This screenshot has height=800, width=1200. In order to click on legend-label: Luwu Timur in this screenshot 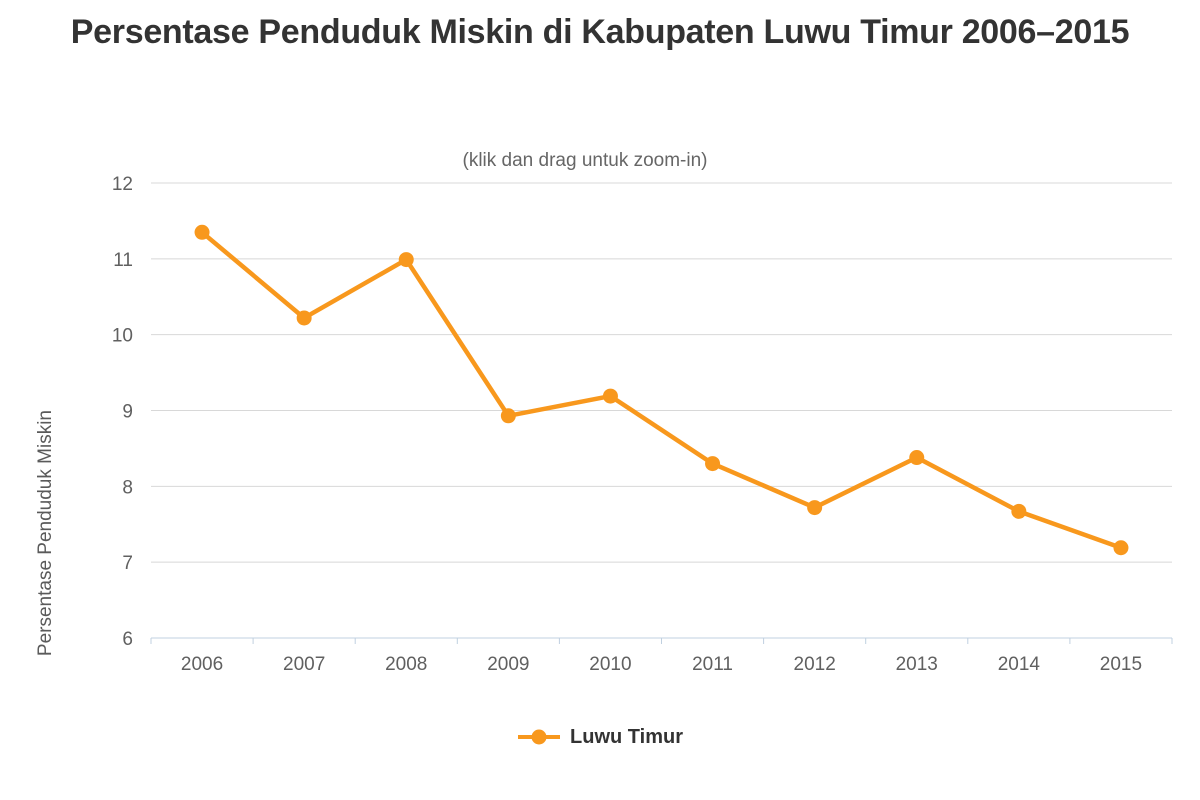, I will do `click(626, 736)`.